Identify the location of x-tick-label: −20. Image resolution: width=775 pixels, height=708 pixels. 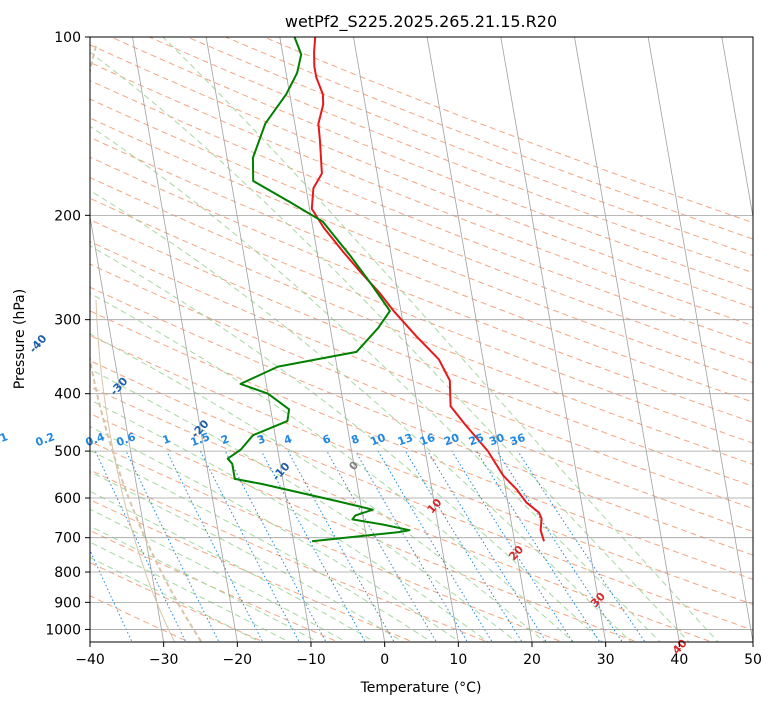
(238, 660).